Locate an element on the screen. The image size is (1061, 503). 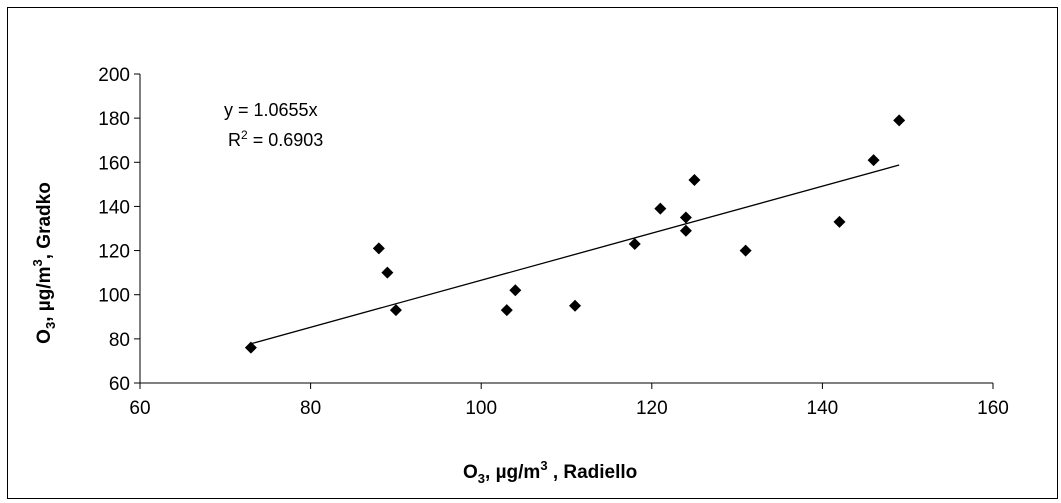
equation-label: y = 1.0655x is located at coordinates (271, 110).